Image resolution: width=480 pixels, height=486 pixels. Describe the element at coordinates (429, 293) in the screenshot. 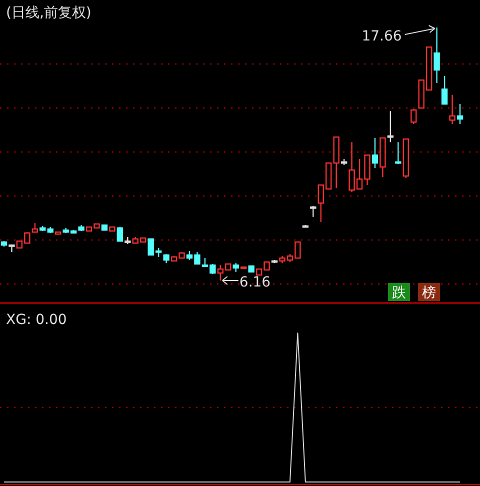

I see `text: 榜` at that location.